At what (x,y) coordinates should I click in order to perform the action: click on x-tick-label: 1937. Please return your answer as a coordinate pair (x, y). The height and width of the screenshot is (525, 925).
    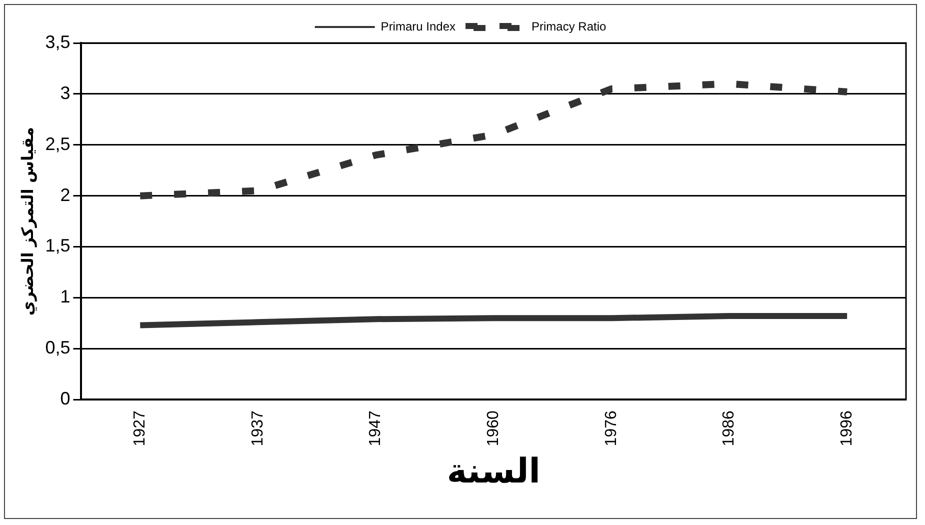
    Looking at the image, I should click on (257, 428).